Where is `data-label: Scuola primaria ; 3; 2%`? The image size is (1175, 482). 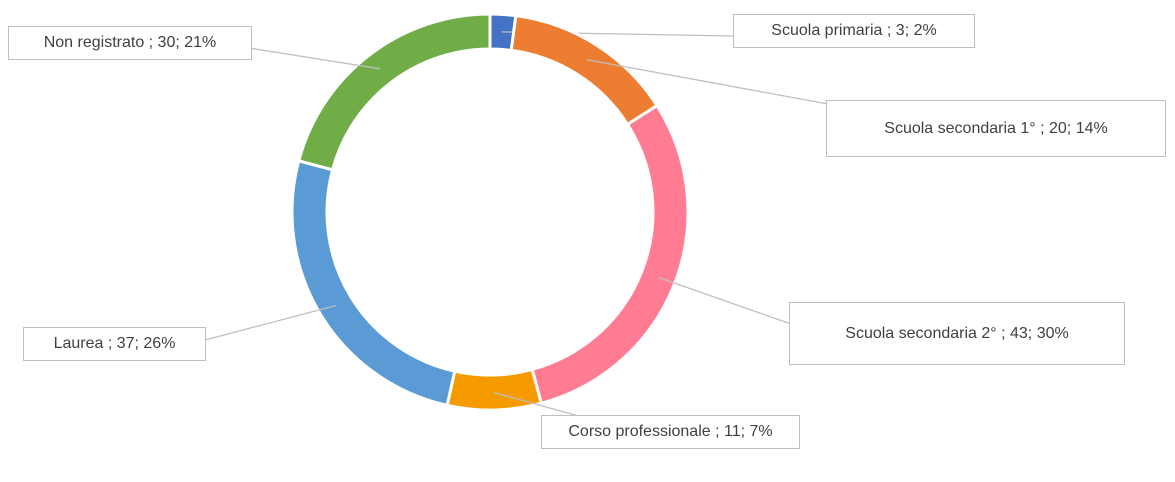
data-label: Scuola primaria ; 3; 2% is located at coordinates (854, 31).